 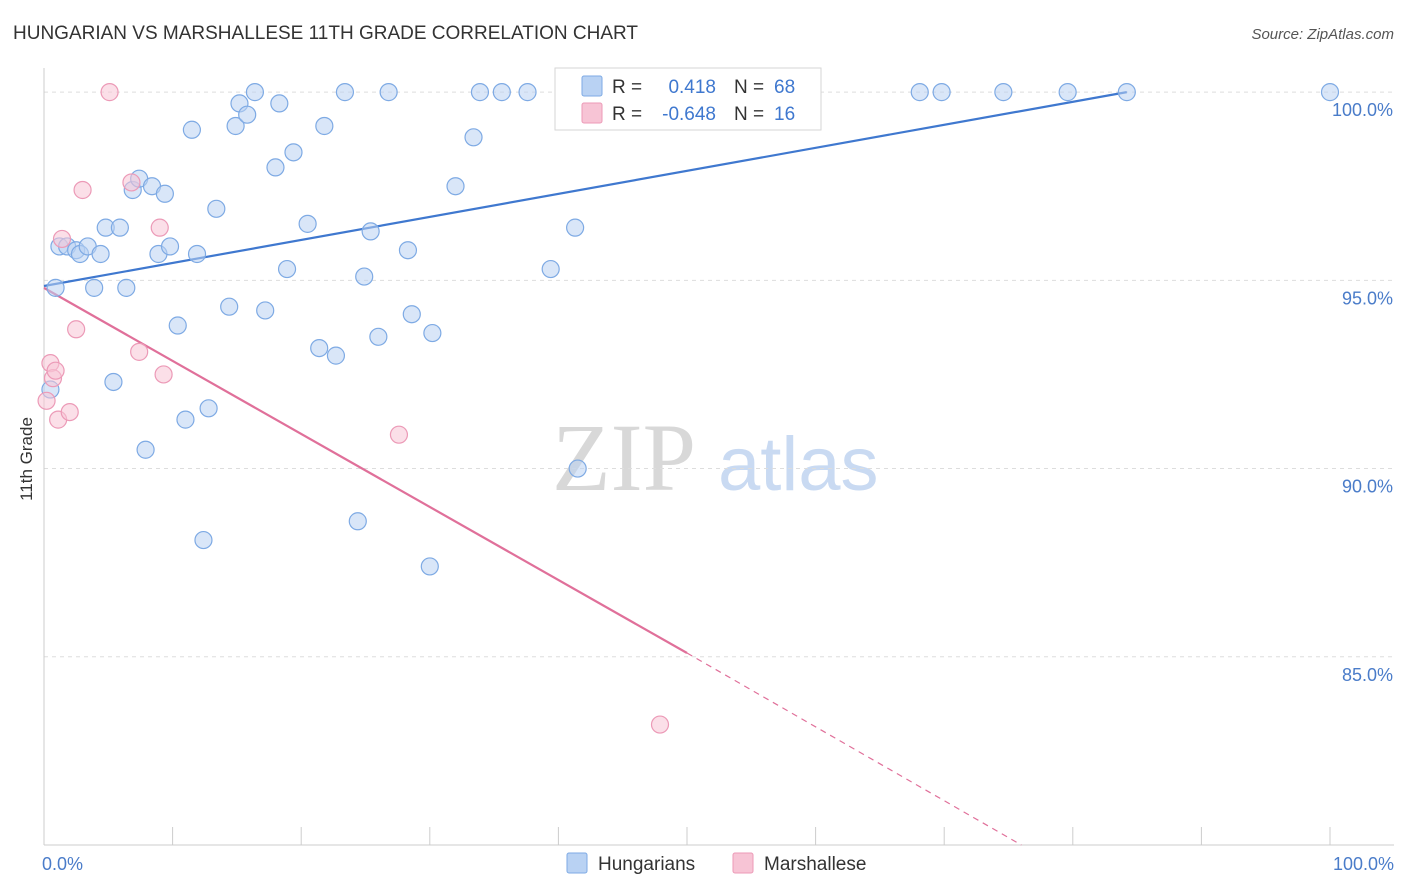 I want to click on x-tick-labels: 0.0% 100.0%, so click(x=718, y=864).